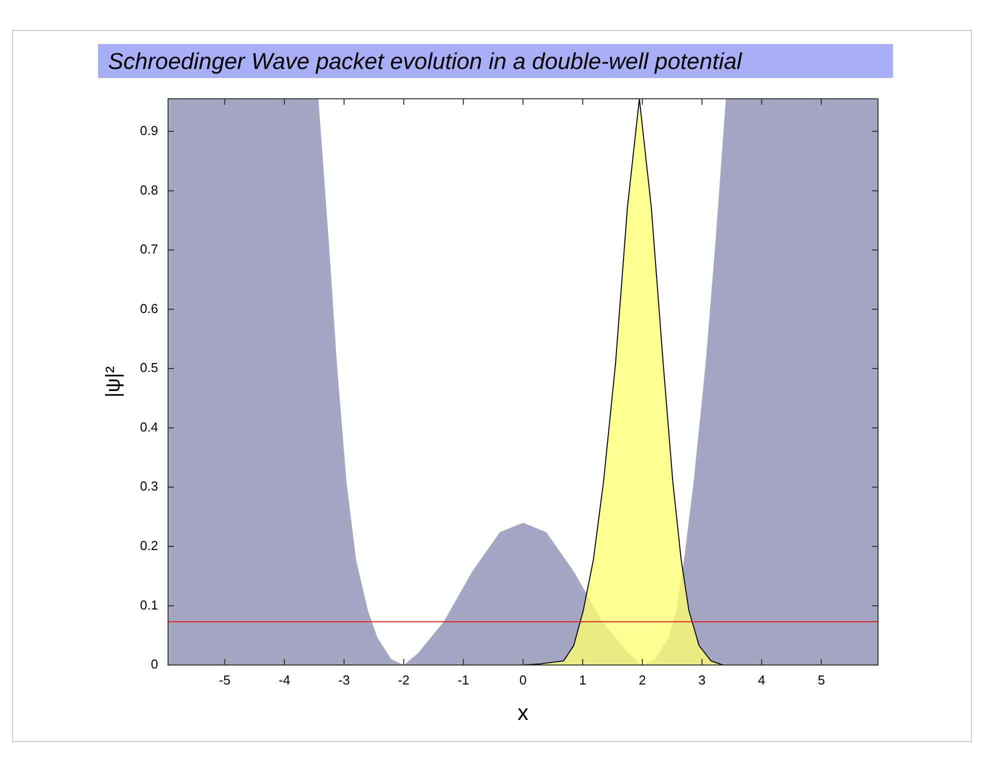 This screenshot has height=758, width=986. Describe the element at coordinates (821, 680) in the screenshot. I see `x-tick-label: 5` at that location.